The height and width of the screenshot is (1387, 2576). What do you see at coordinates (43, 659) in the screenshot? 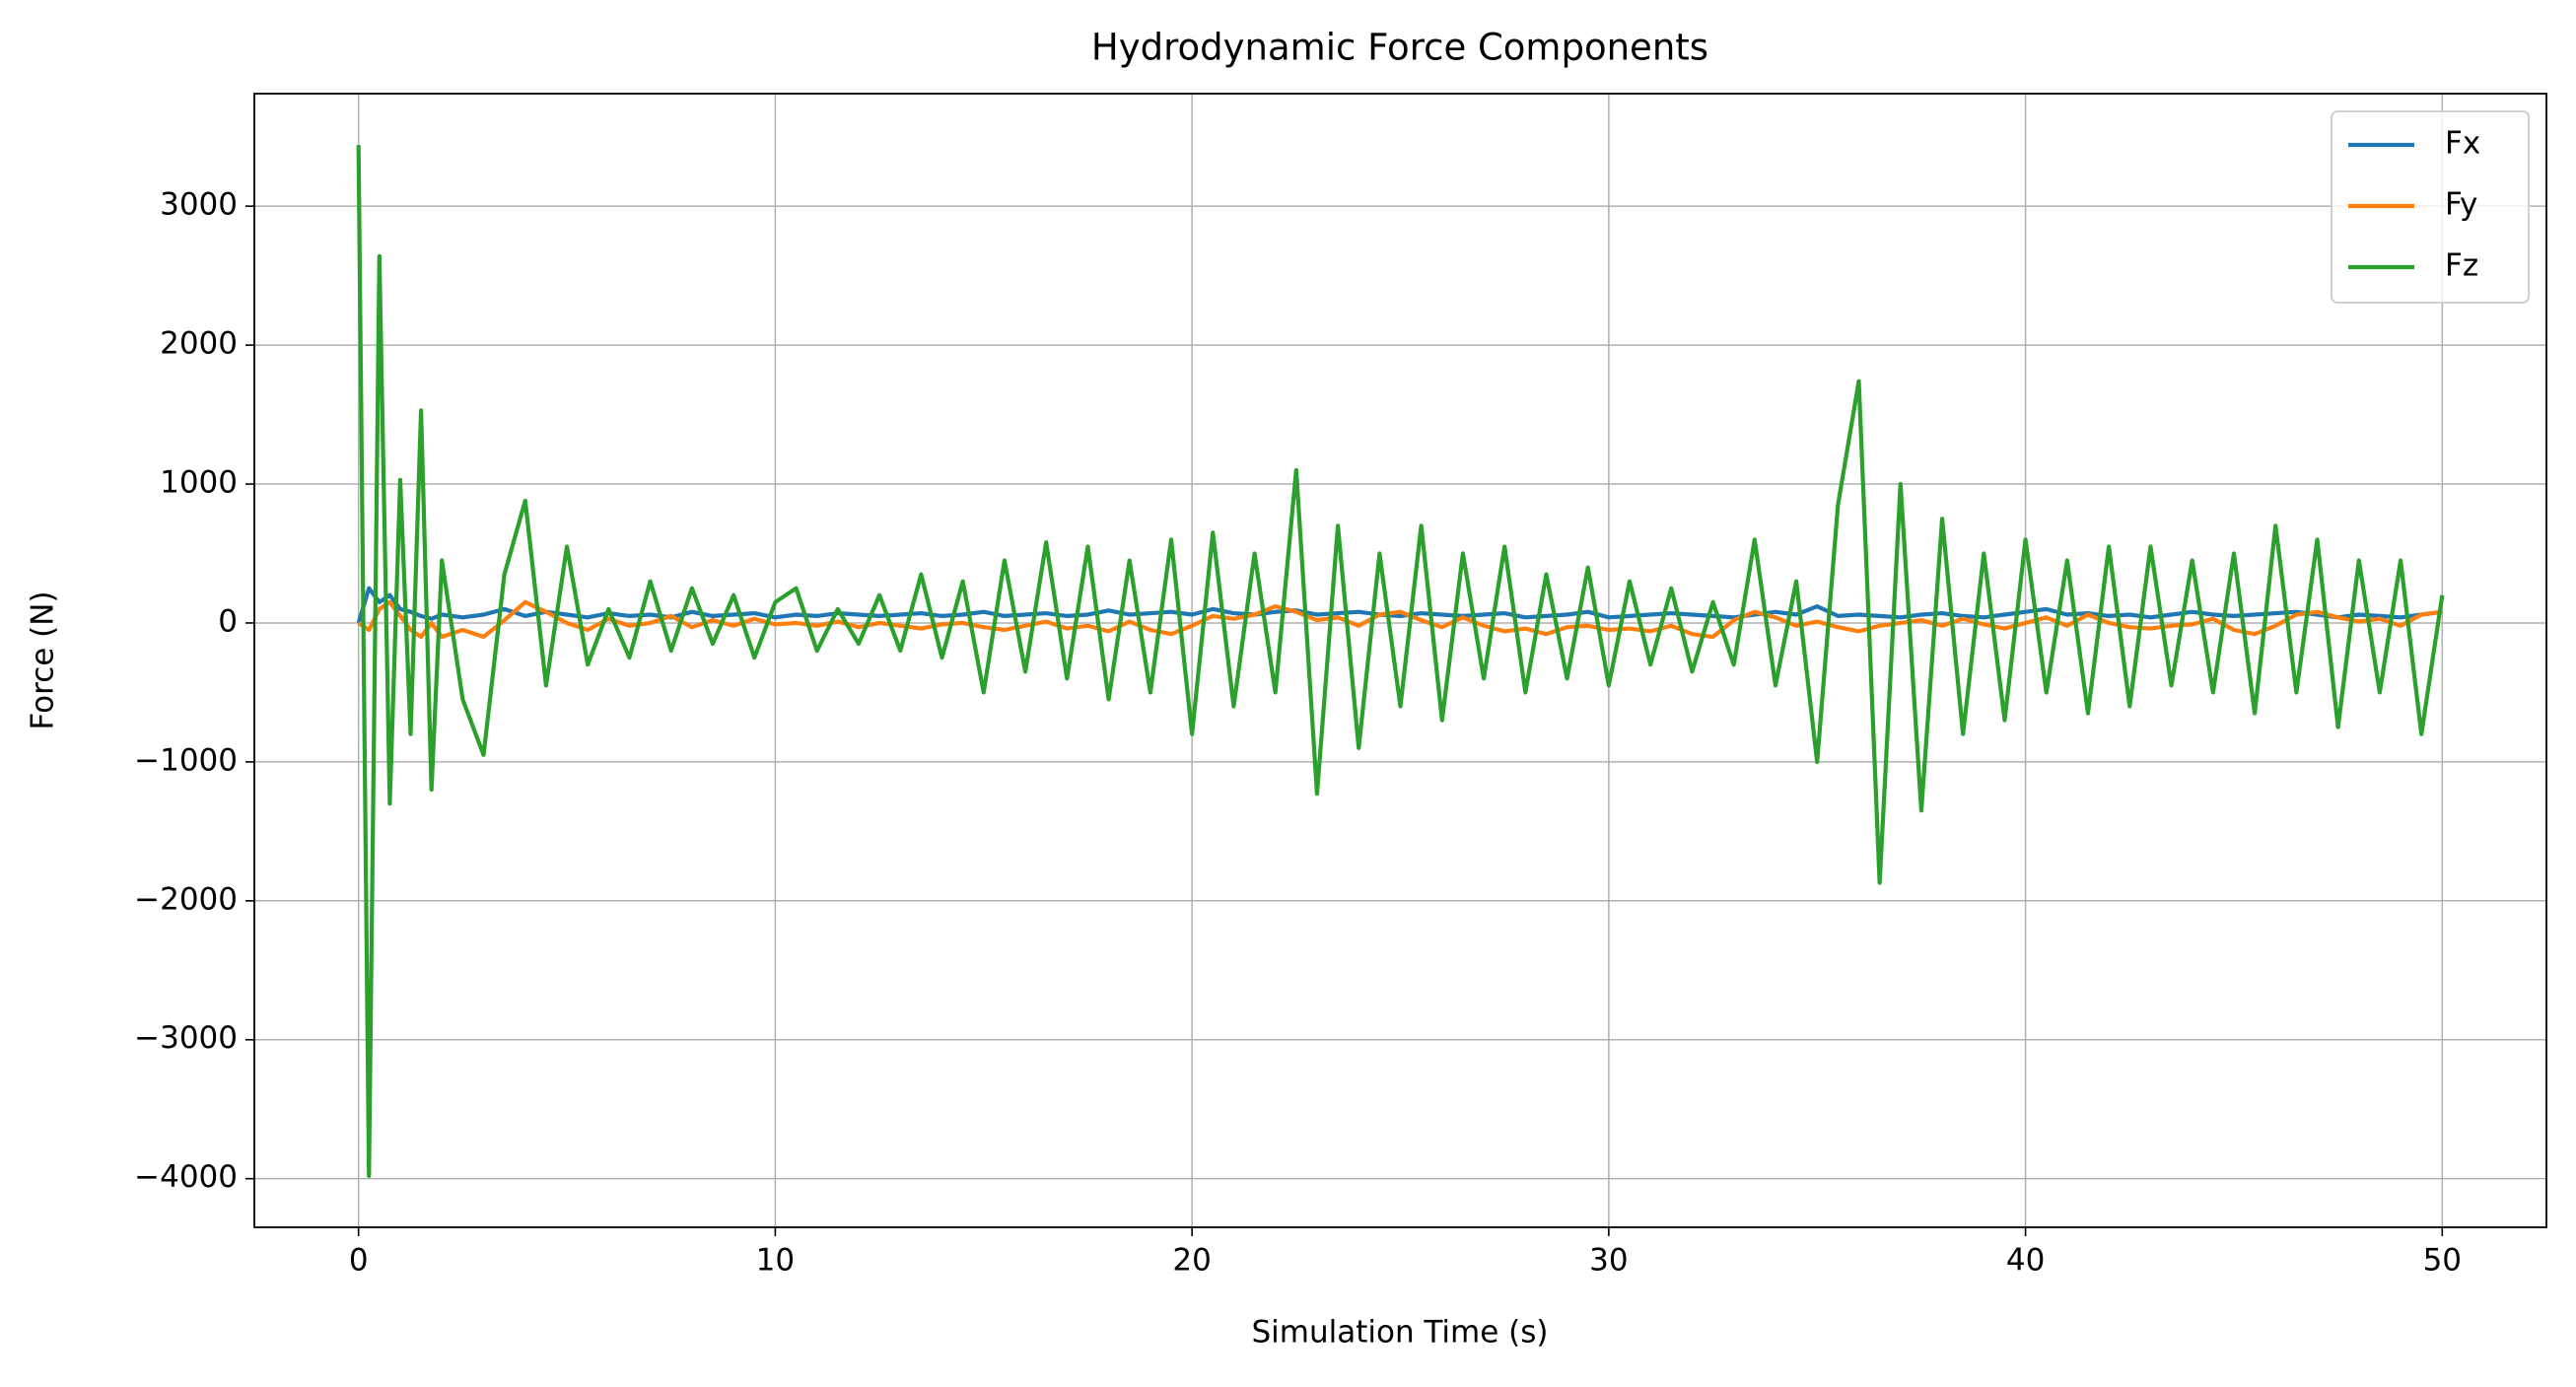
I see `y-axis-label: Force (N)` at bounding box center [43, 659].